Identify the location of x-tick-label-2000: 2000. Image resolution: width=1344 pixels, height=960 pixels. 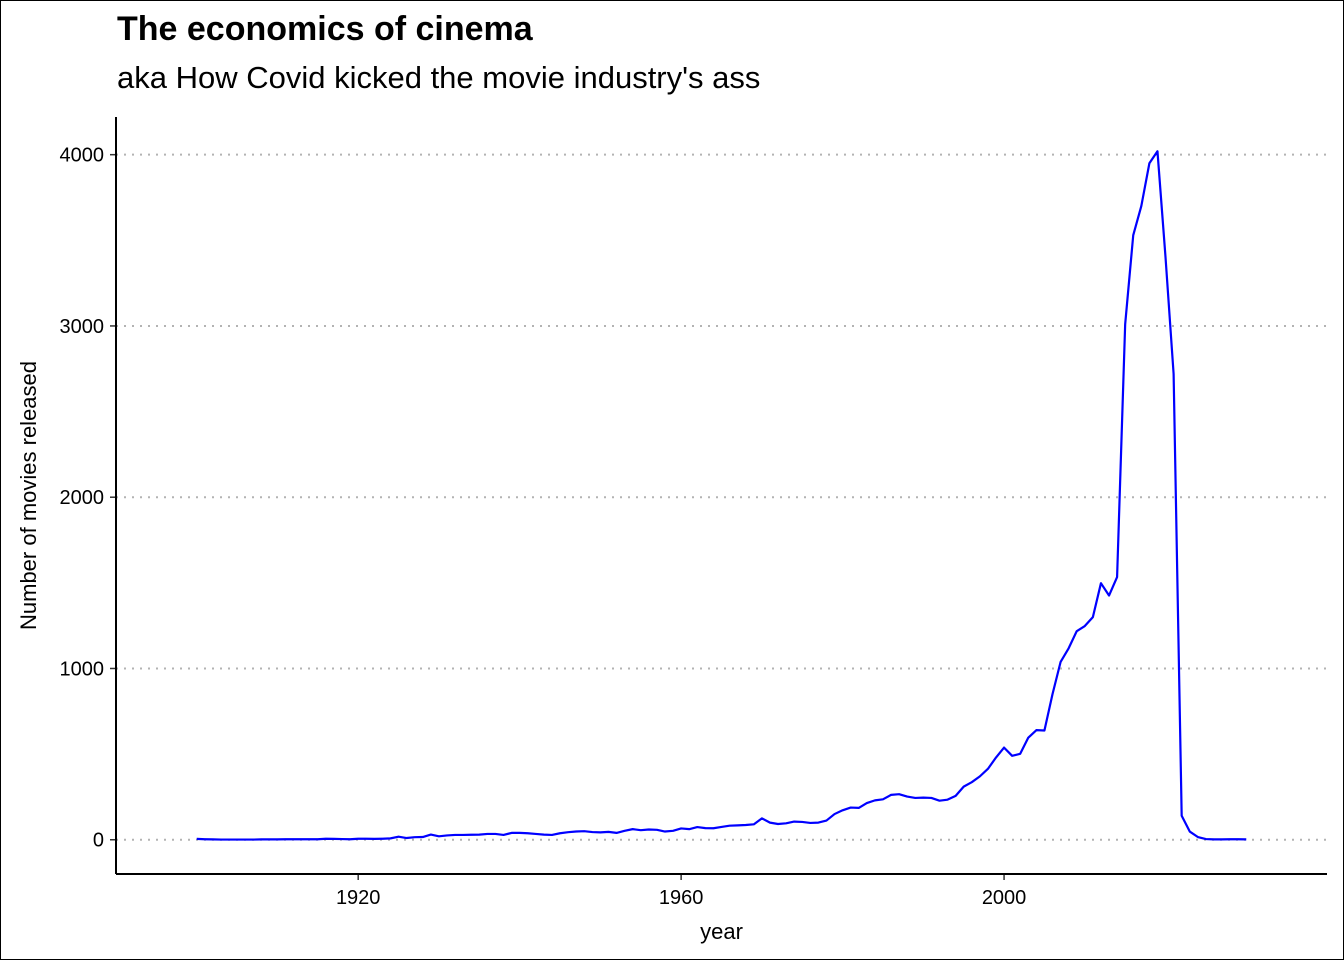
(1004, 898).